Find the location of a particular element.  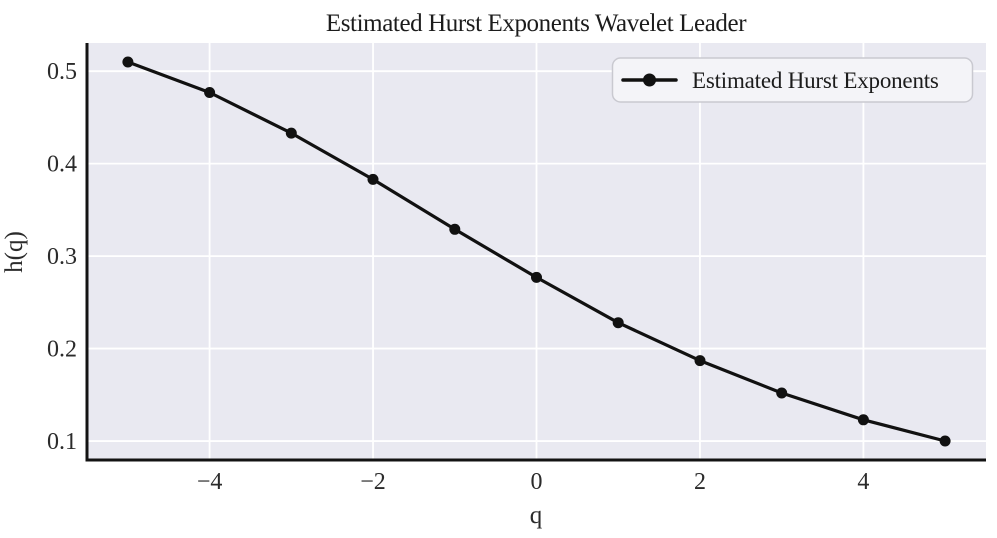

x-tick-labels: −4 −2 0 2 4 is located at coordinates (533, 482).